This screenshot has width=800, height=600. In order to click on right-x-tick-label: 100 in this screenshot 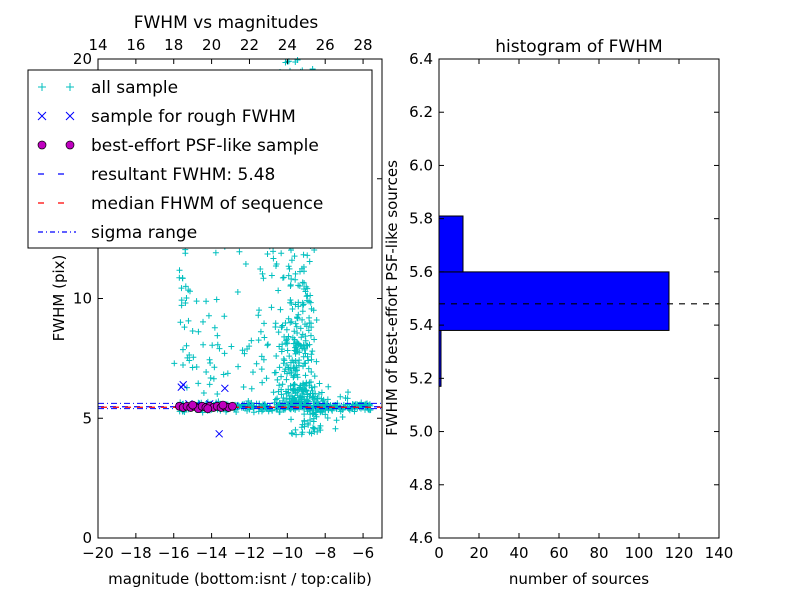, I will do `click(639, 553)`.